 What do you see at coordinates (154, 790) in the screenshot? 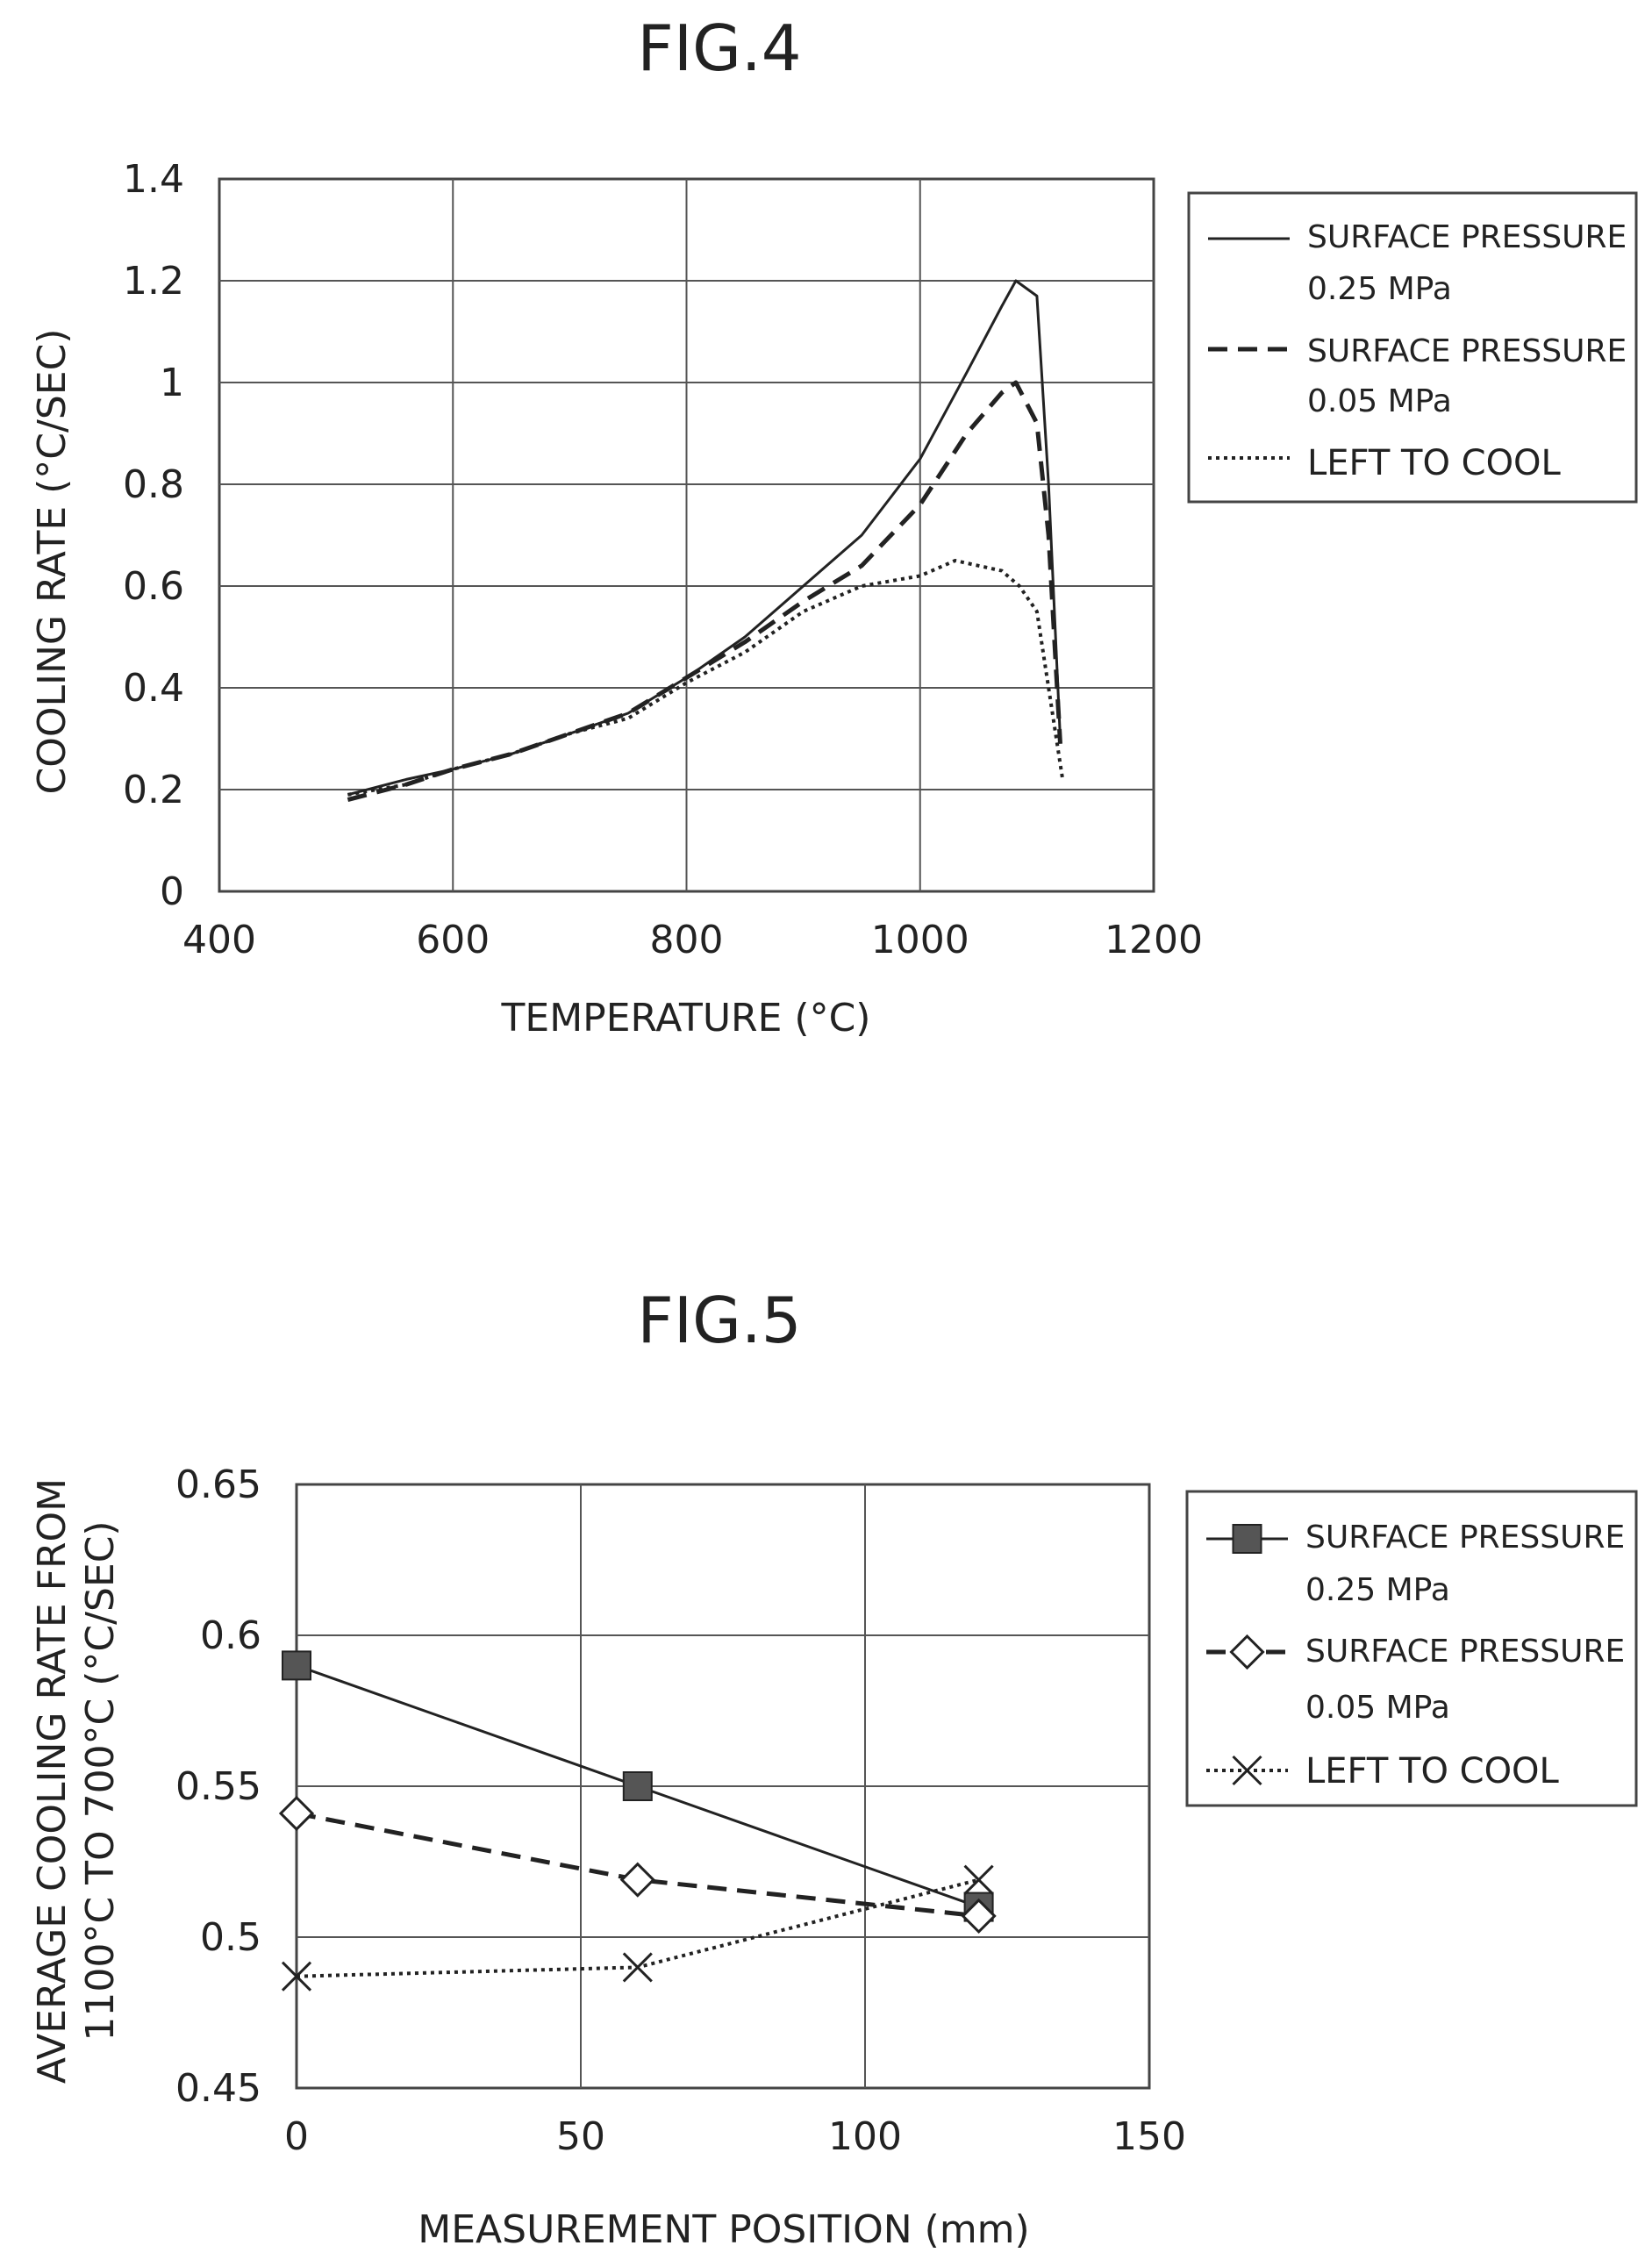
I see `y-tick-label: 0.2` at bounding box center [154, 790].